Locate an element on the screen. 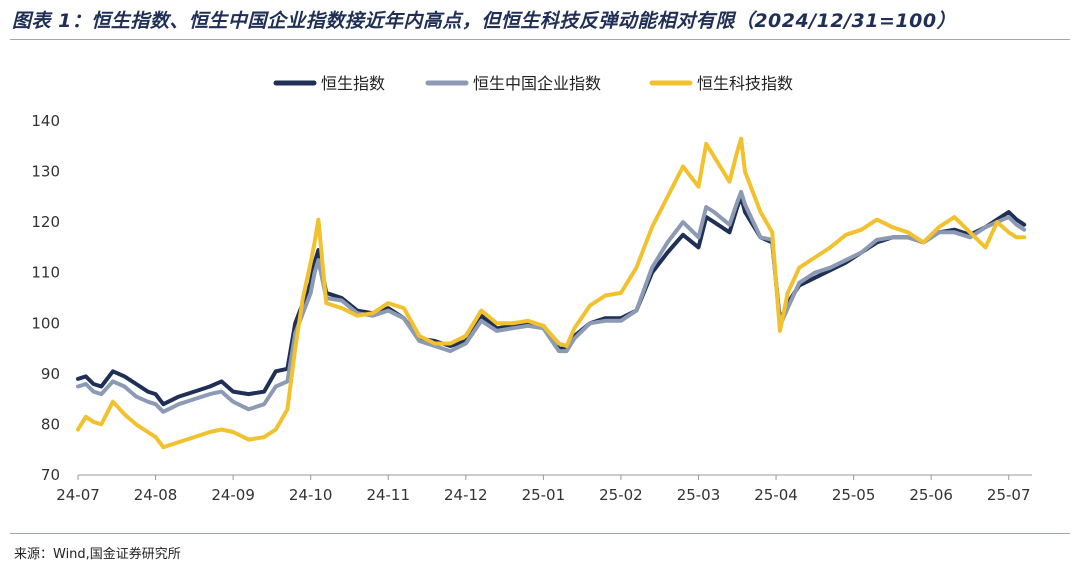 Image resolution: width=1080 pixels, height=568 pixels. legend-label: 恒生科技指数 is located at coordinates (745, 83).